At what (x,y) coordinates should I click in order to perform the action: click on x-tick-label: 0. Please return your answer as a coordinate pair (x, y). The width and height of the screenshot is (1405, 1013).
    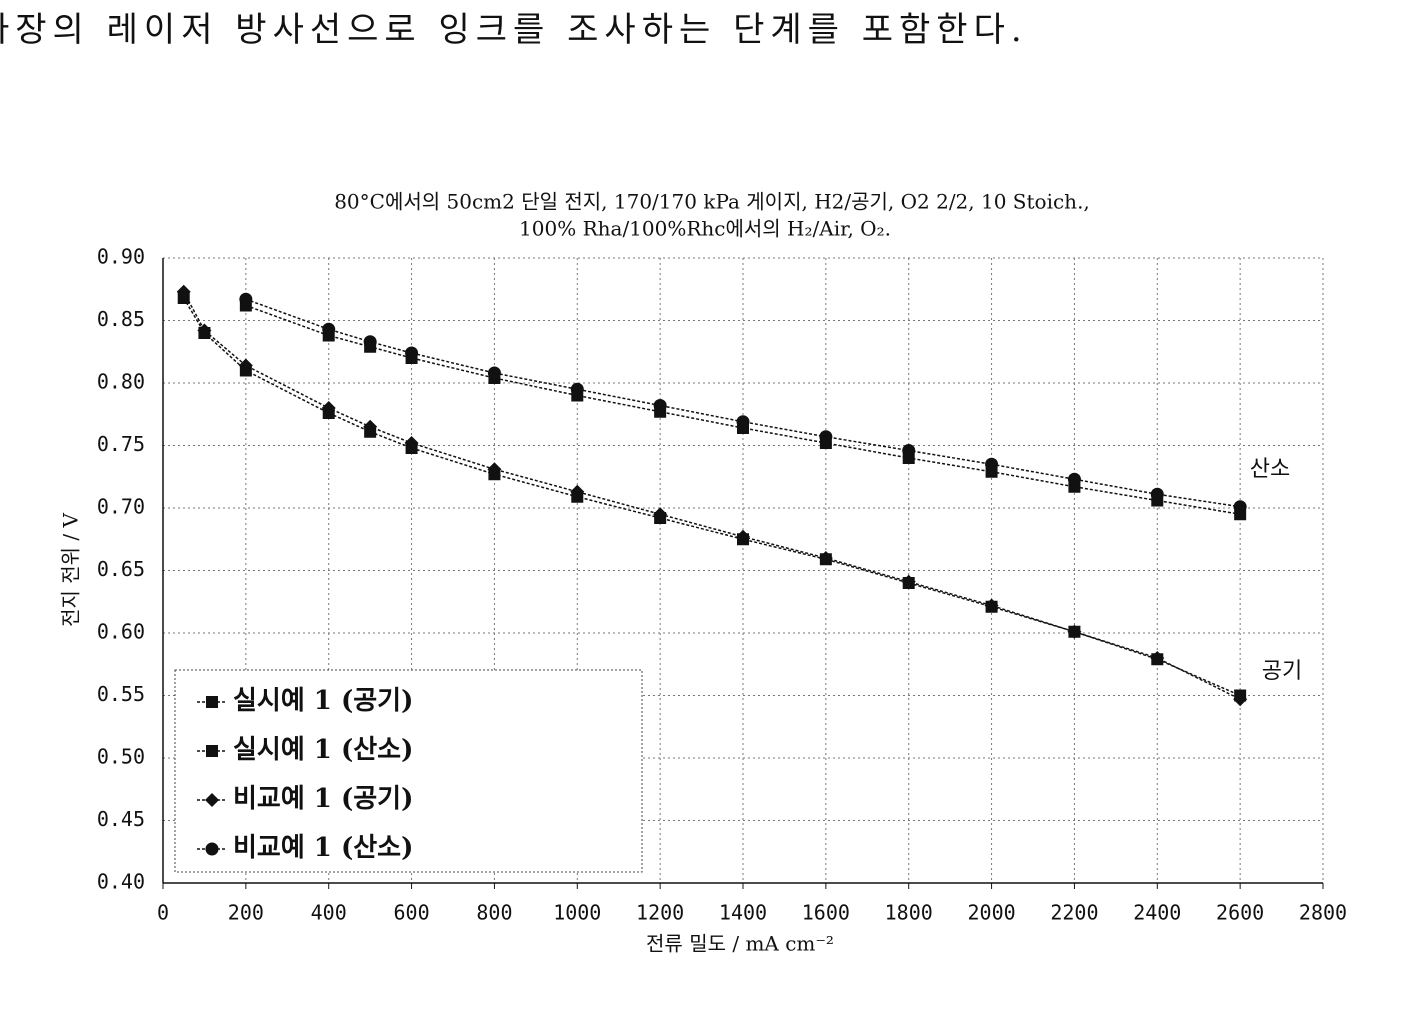
    Looking at the image, I should click on (163, 913).